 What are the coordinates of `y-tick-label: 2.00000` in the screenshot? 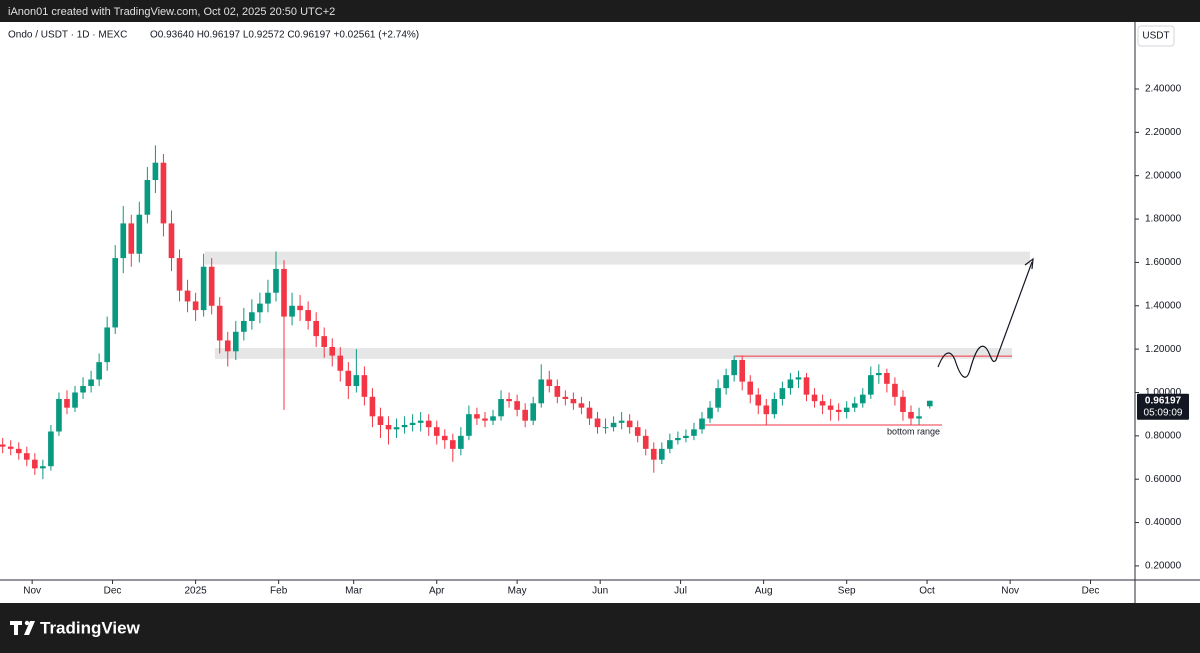 It's located at (1163, 175).